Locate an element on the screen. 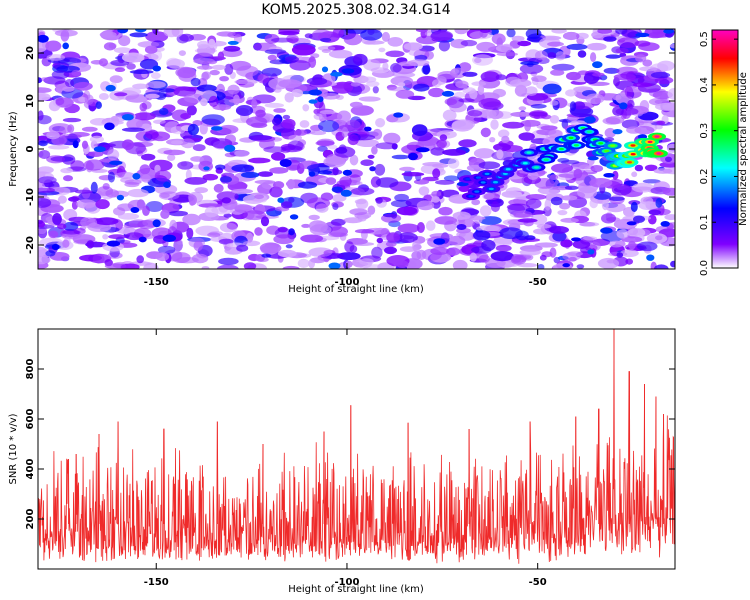 The width and height of the screenshot is (750, 600). y-tick-label: 10 is located at coordinates (30, 101).